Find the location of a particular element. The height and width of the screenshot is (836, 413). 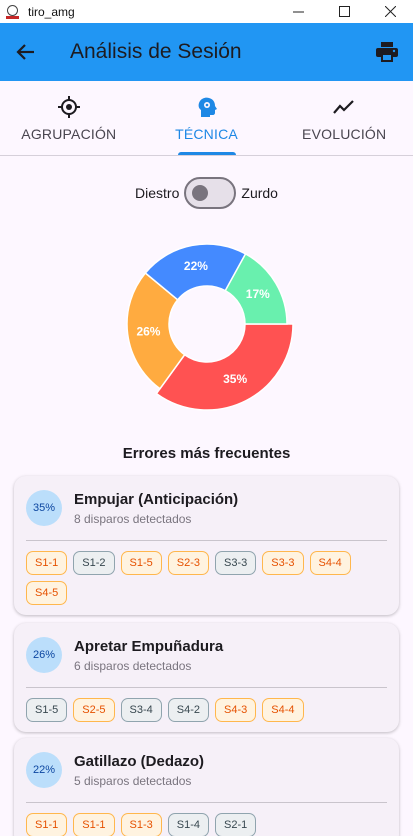

shot-chip: S2-3 is located at coordinates (188, 563).